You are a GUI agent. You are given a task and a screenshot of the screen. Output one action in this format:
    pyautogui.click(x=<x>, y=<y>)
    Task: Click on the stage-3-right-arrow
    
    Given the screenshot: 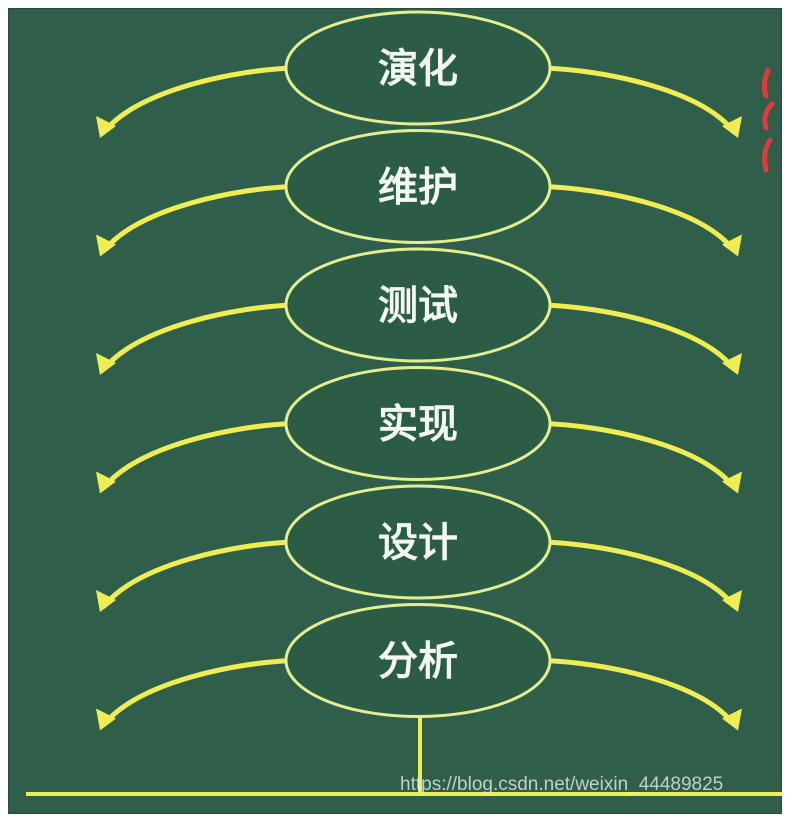 What is the action you would take?
    pyautogui.click(x=639, y=455)
    